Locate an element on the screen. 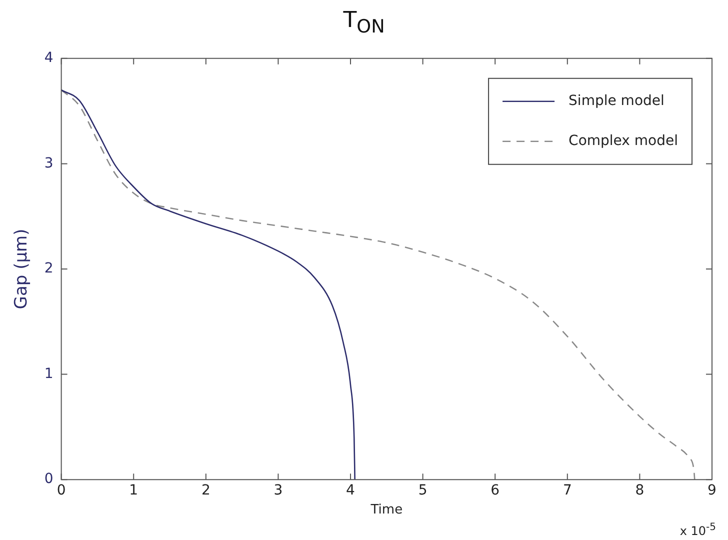 The image size is (728, 540). x-tick-label: 2 is located at coordinates (205, 490).